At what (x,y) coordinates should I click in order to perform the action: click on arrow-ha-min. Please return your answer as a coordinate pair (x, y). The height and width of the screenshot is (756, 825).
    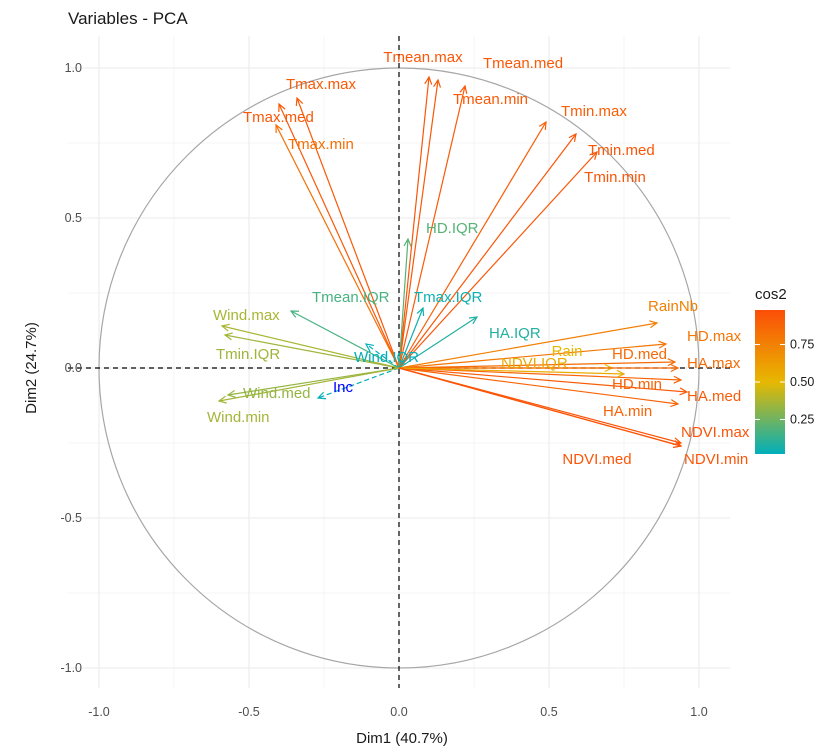
    Looking at the image, I should click on (539, 387).